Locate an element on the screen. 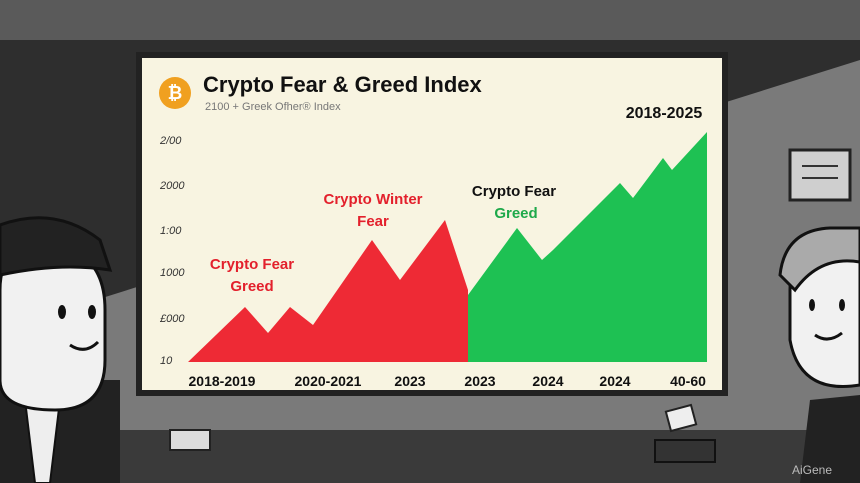  x-label: 2020-2021 is located at coordinates (328, 381).